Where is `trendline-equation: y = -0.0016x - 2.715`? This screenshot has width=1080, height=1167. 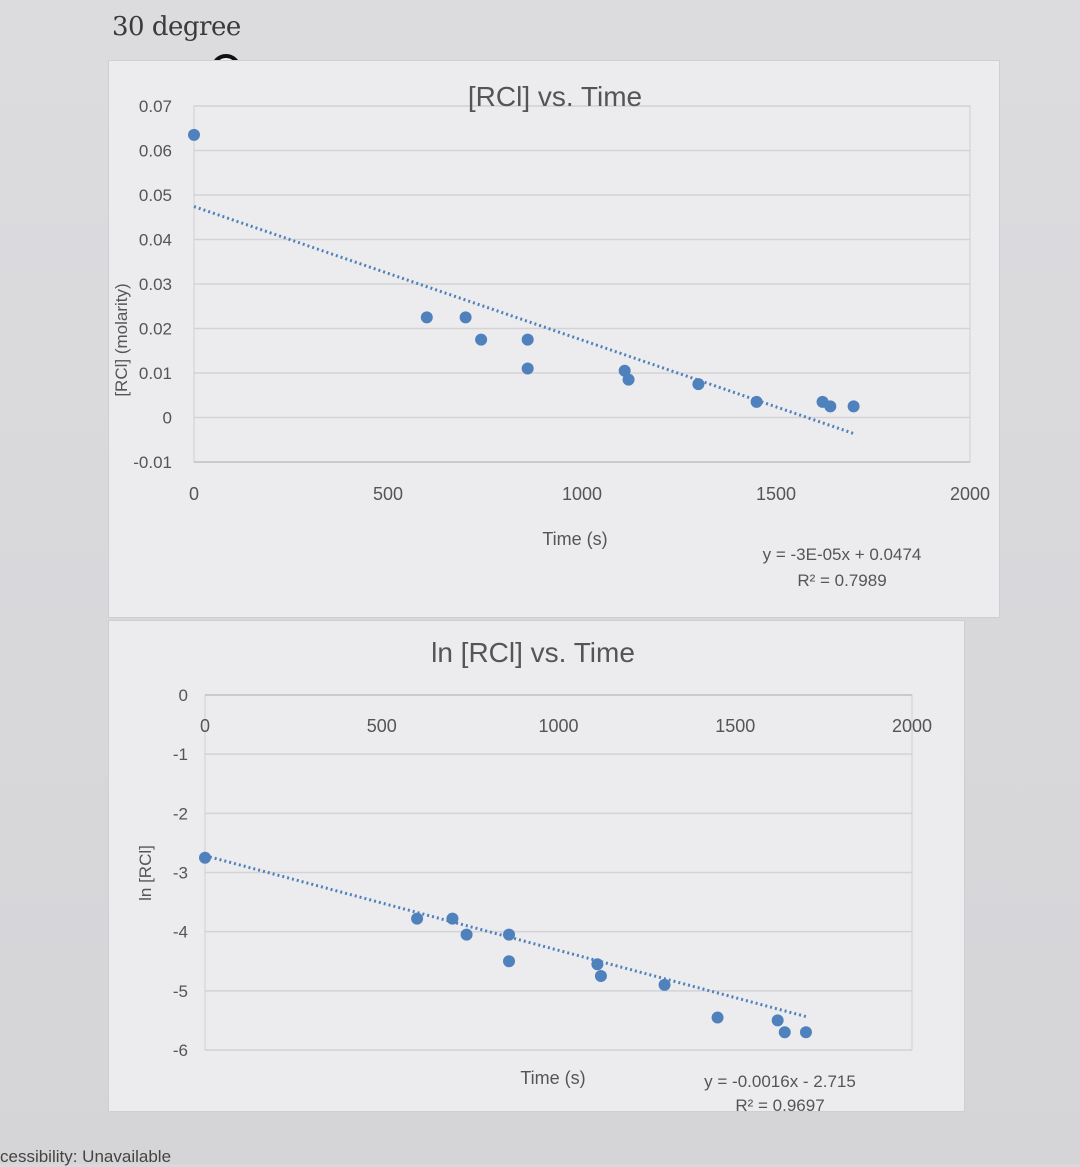
trendline-equation: y = -0.0016x - 2.715 is located at coordinates (780, 1081).